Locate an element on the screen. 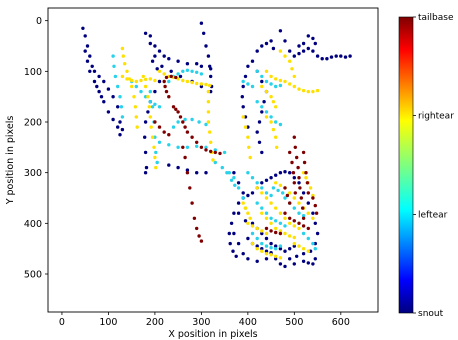 This screenshot has width=458, height=340. y-tick-label-100: 100 is located at coordinates (33, 72).